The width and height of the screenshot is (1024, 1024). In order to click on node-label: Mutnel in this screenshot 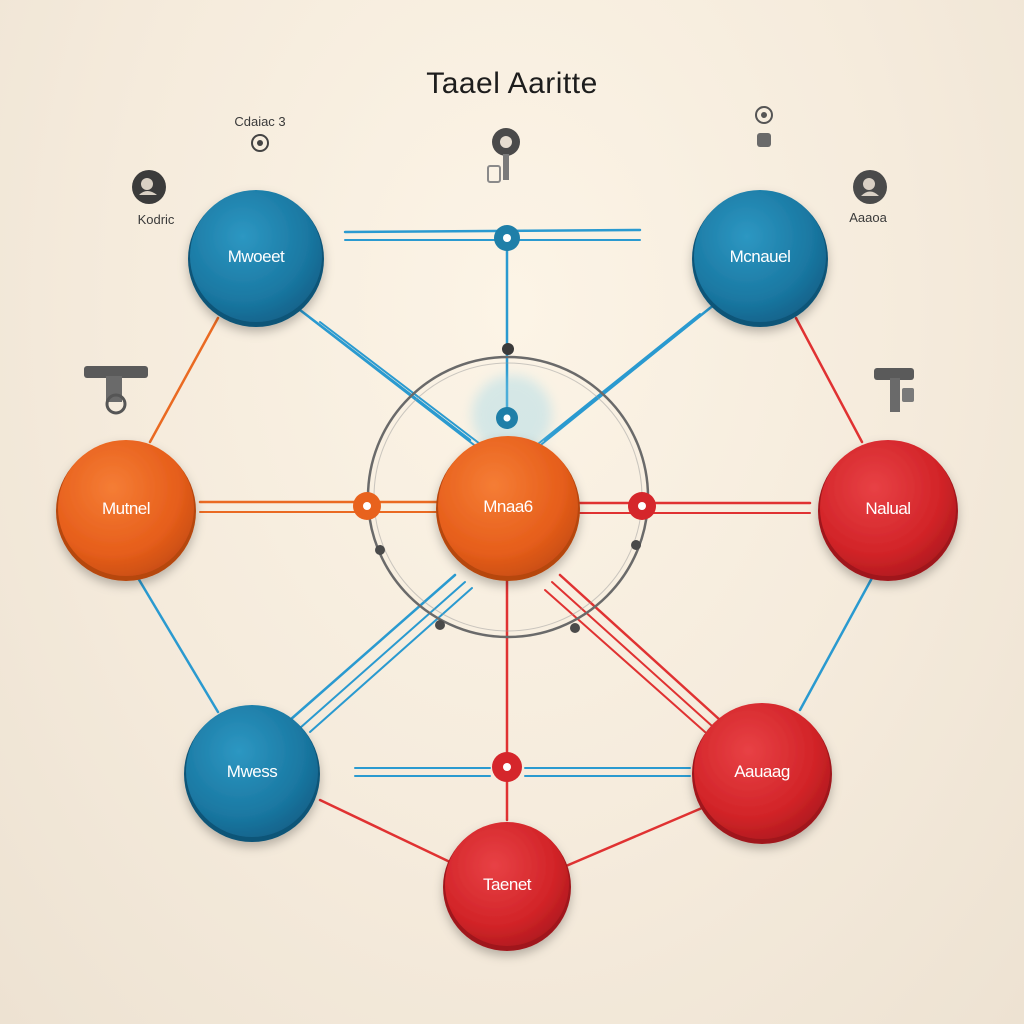, I will do `click(126, 508)`.